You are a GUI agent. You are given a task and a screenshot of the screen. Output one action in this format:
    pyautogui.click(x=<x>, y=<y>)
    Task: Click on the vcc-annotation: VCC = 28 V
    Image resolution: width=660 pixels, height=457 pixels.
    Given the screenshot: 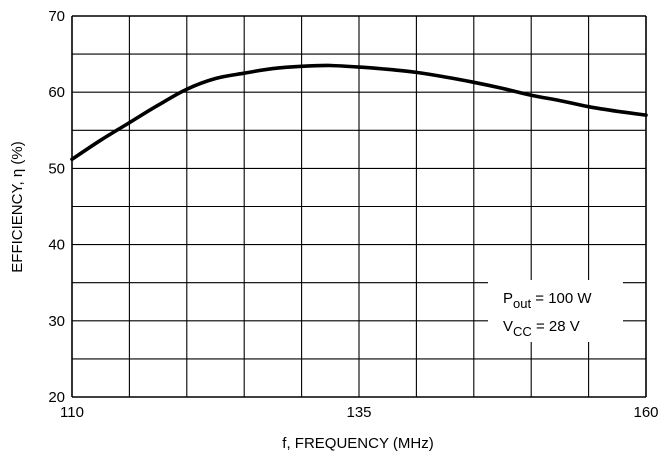 What is the action you would take?
    pyautogui.click(x=541, y=328)
    